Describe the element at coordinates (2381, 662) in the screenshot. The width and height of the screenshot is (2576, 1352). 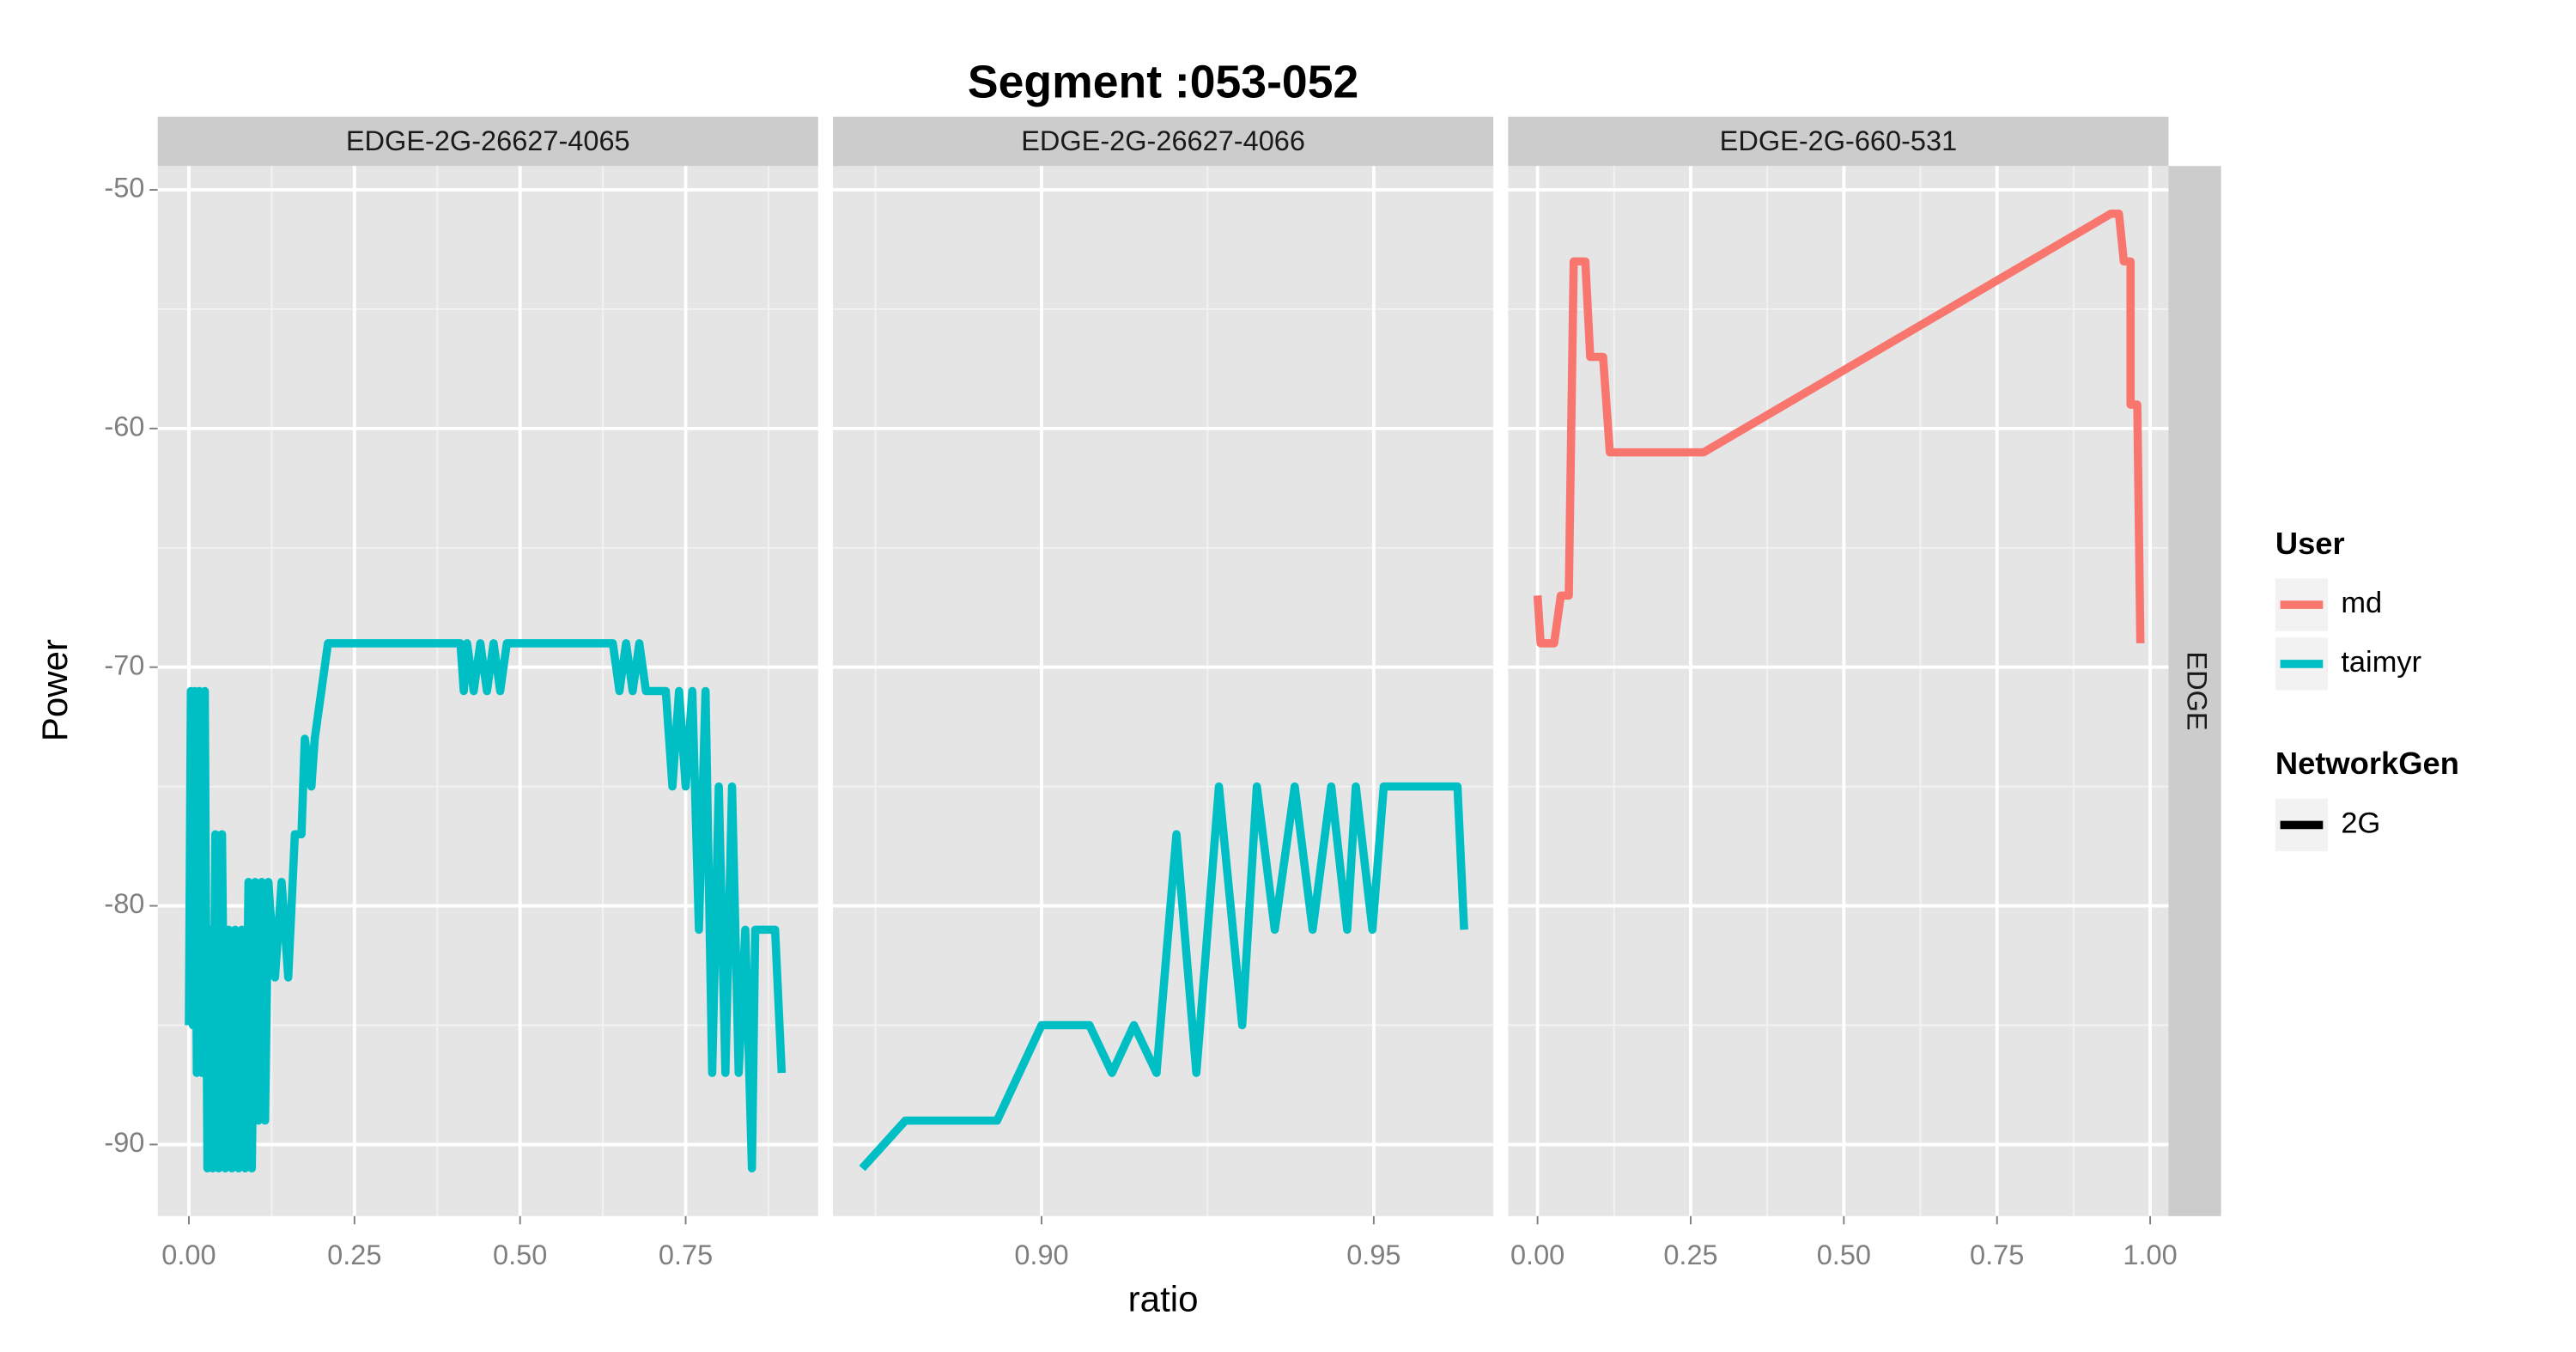
I see `legend-label: taimyr` at that location.